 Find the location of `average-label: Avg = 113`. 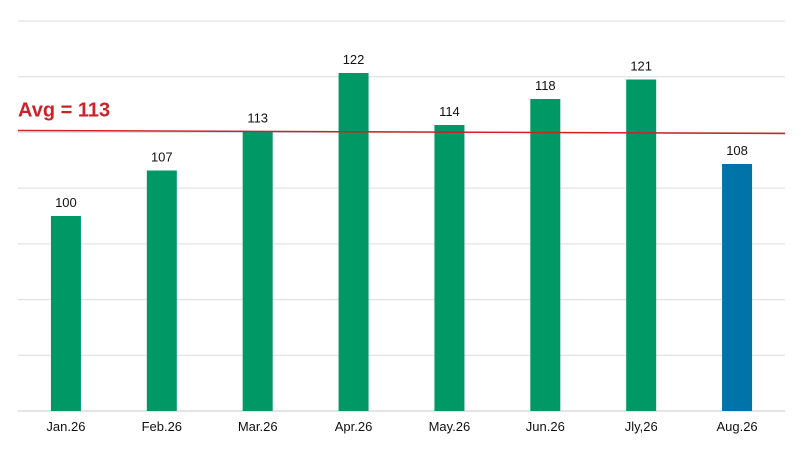

average-label: Avg = 113 is located at coordinates (64, 111).